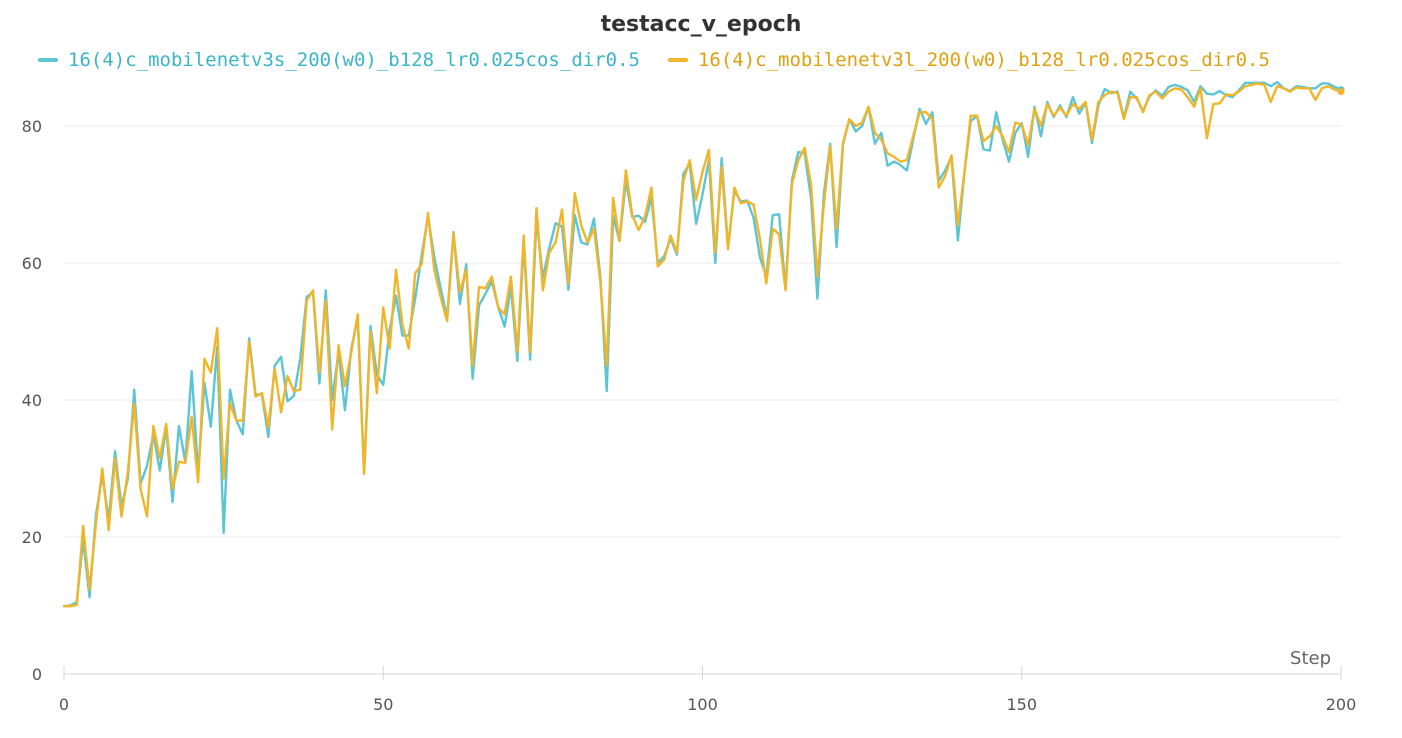 The height and width of the screenshot is (738, 1402). Describe the element at coordinates (32, 537) in the screenshot. I see `y-tick-label: 20` at that location.